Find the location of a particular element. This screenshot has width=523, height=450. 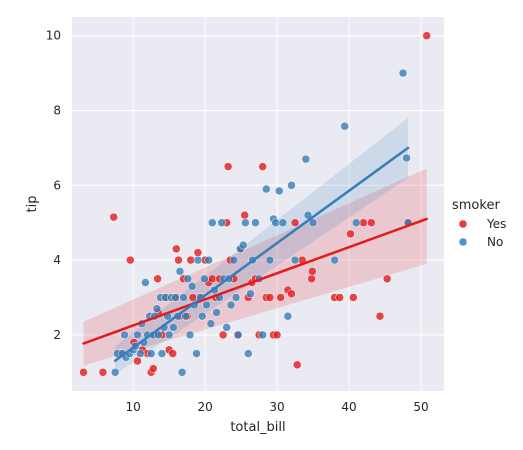

legend-marker-yes is located at coordinates (463, 224).